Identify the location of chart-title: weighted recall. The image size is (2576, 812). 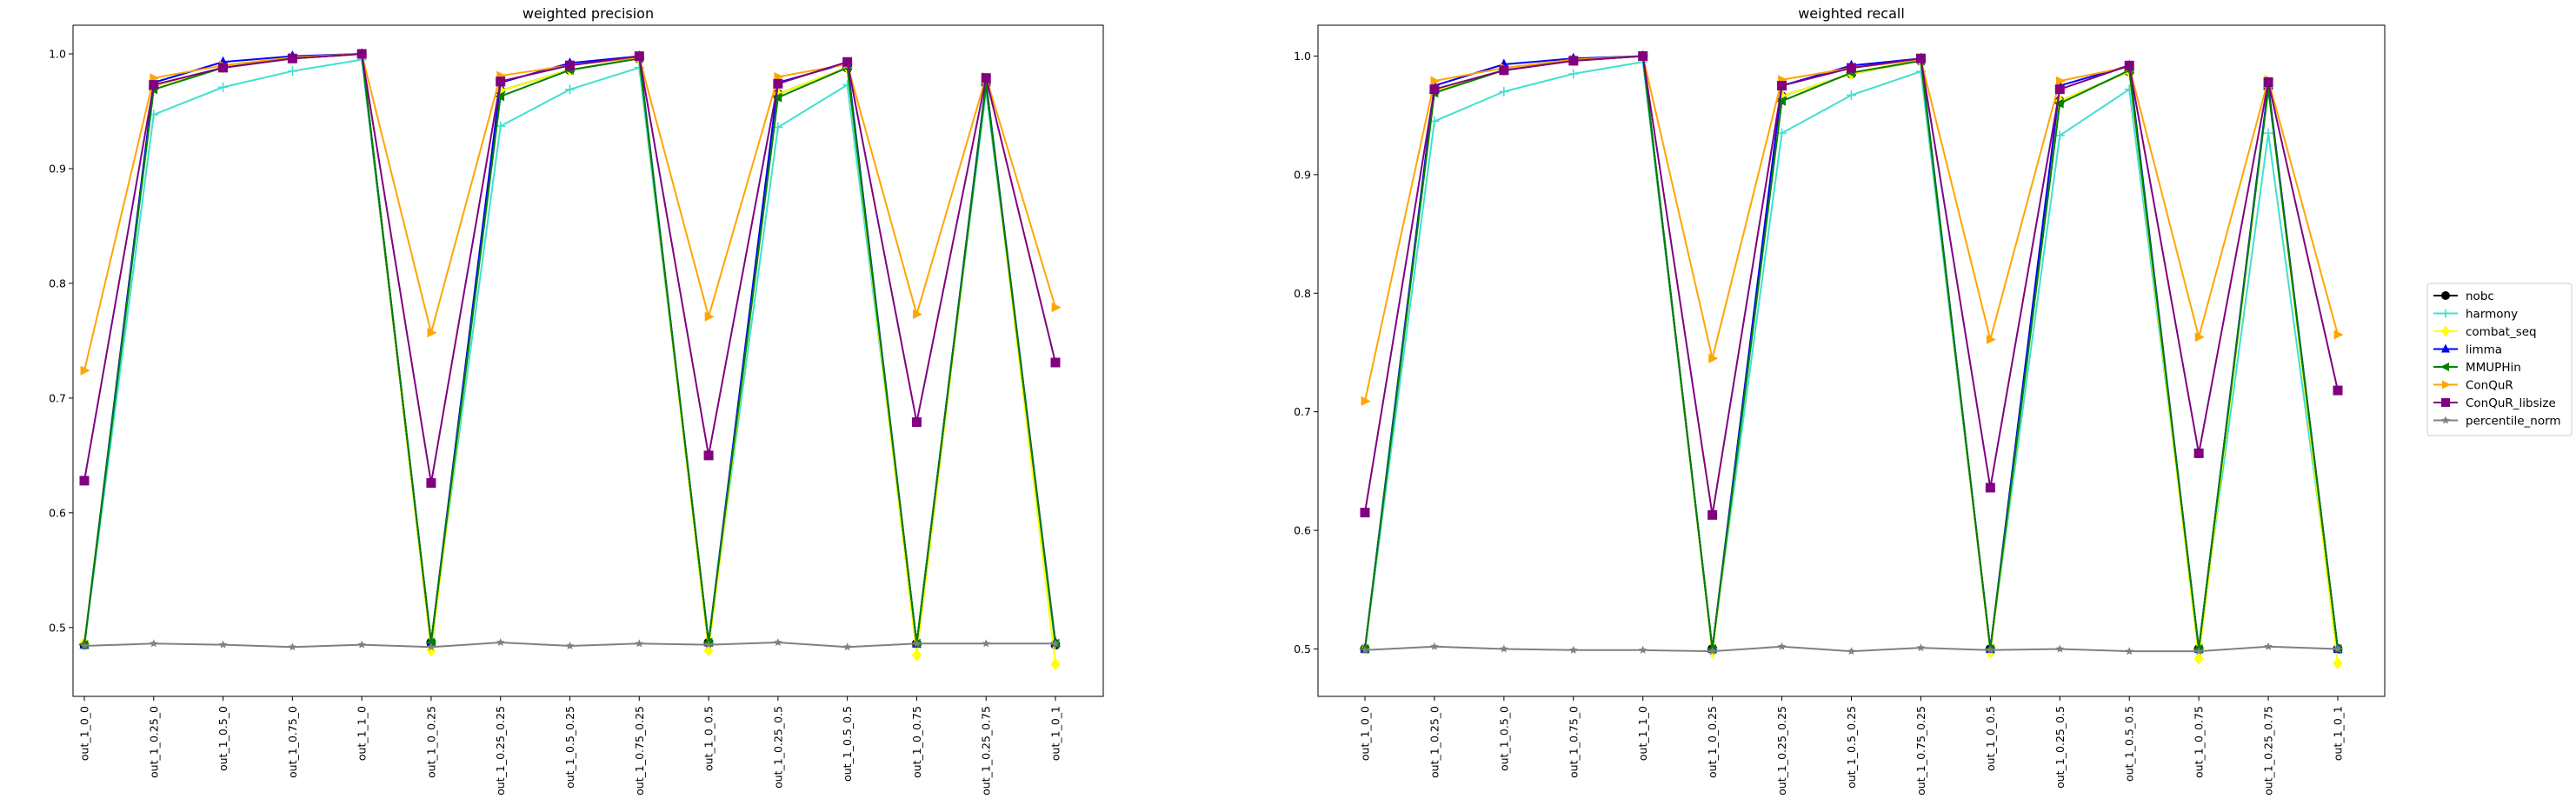
(1851, 13).